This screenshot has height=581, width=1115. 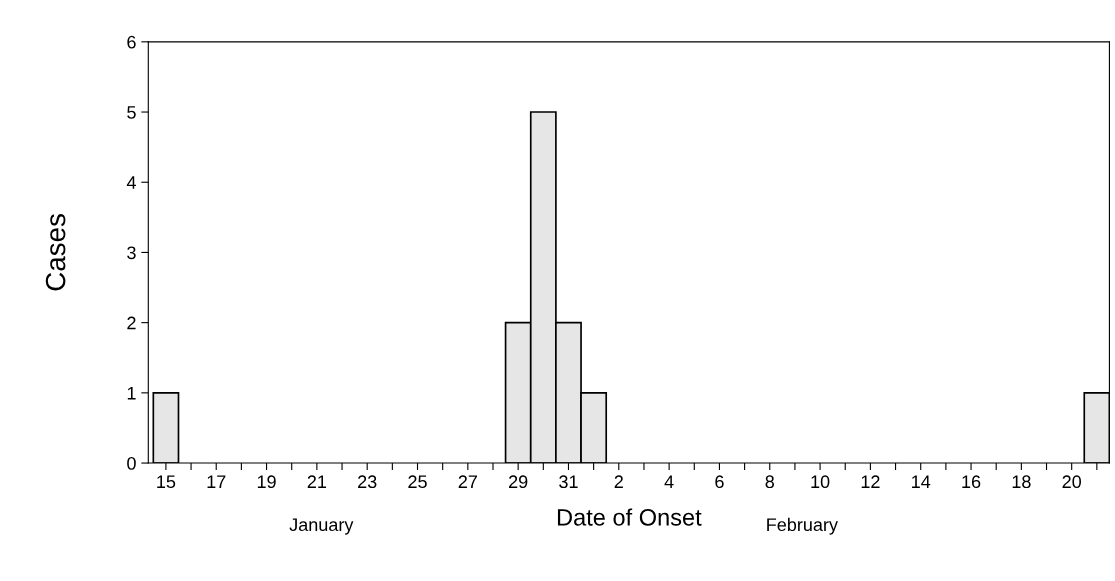 What do you see at coordinates (618, 481) in the screenshot?
I see `x-tick-label: 2` at bounding box center [618, 481].